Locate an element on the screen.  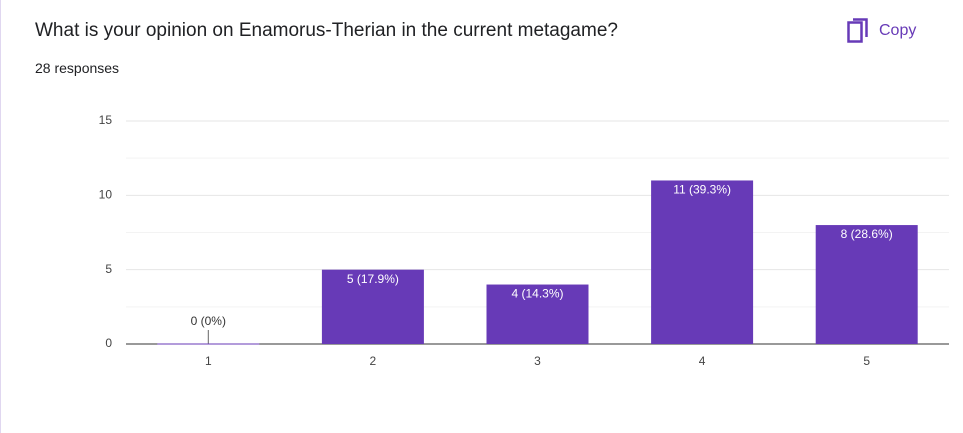
x-tick-label: 5 is located at coordinates (866, 361).